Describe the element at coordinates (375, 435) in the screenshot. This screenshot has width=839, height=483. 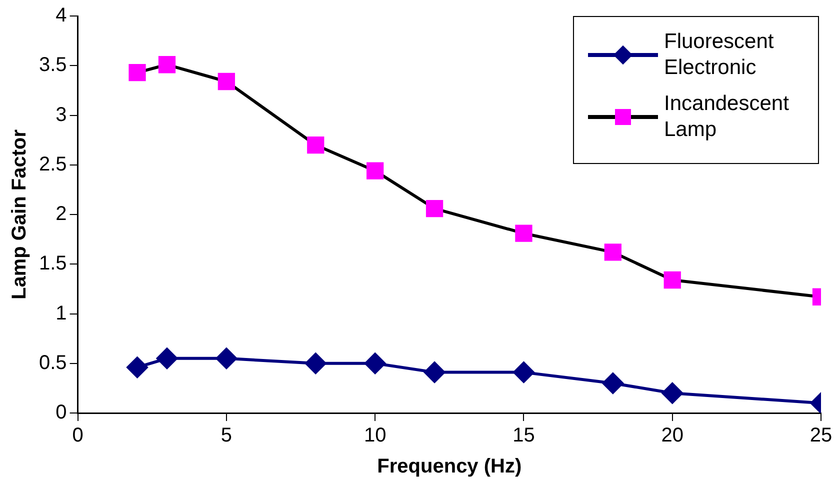
I see `x-tick-label: 10` at that location.